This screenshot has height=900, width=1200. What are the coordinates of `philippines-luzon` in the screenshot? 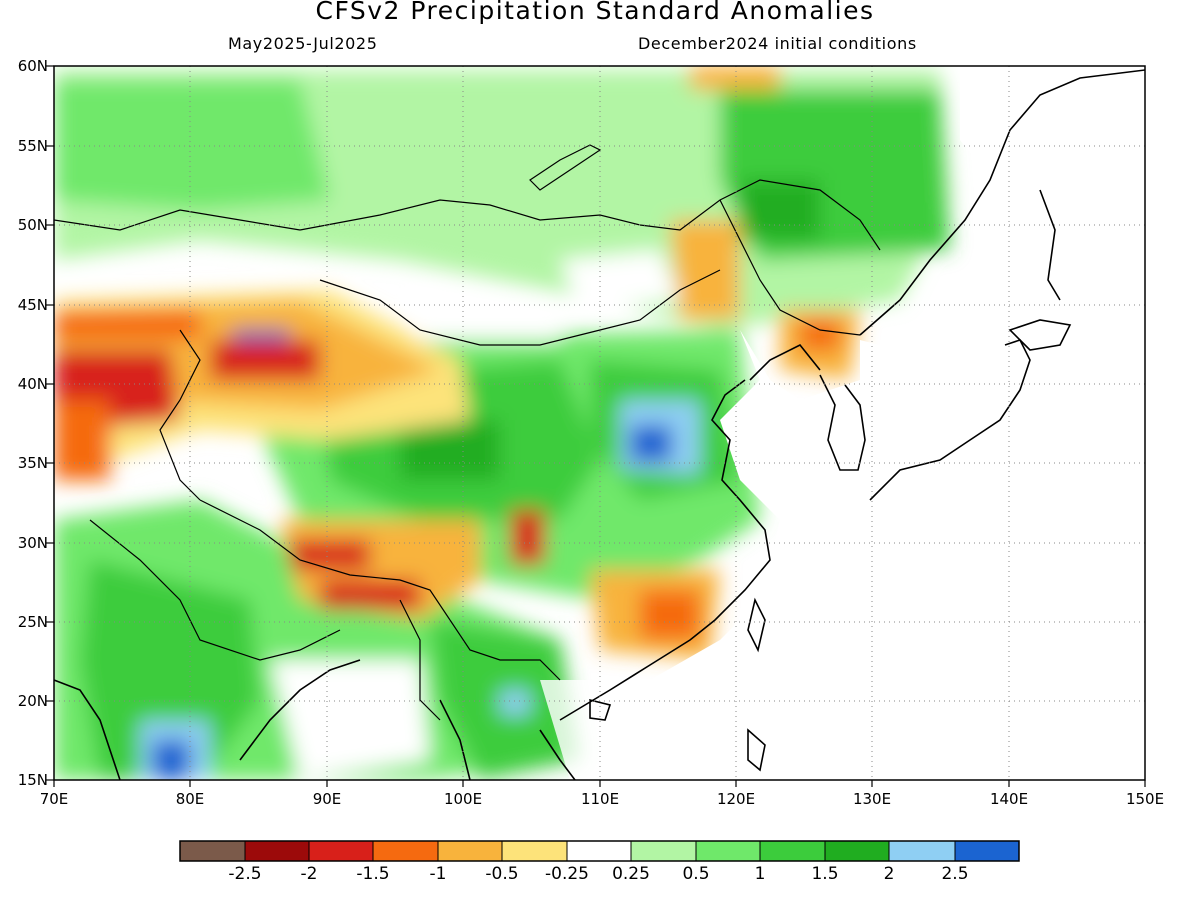 It's located at (756, 750).